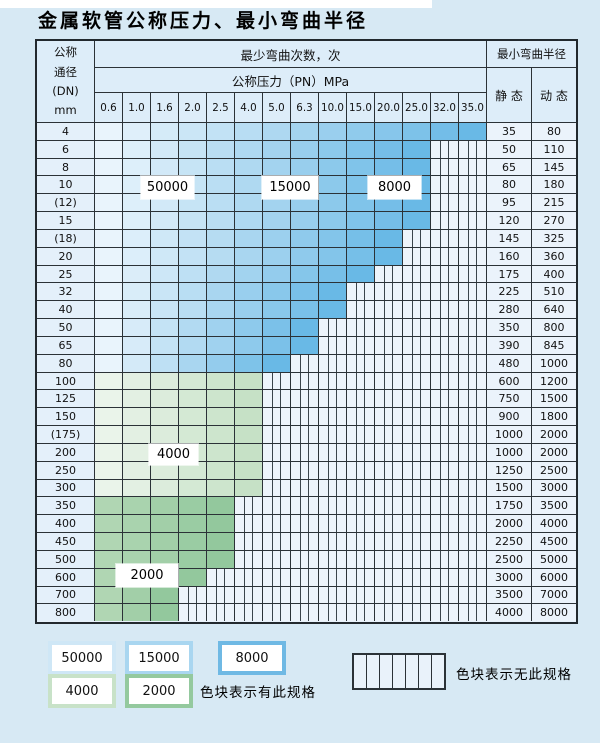 Image resolution: width=600 pixels, height=743 pixels. Describe the element at coordinates (65, 310) in the screenshot. I see `dn-cell: 40` at that location.